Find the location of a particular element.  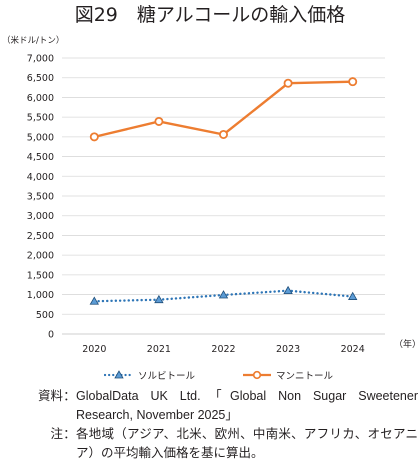

y-axis-unit: （米ドル/トン） is located at coordinates (33, 41).